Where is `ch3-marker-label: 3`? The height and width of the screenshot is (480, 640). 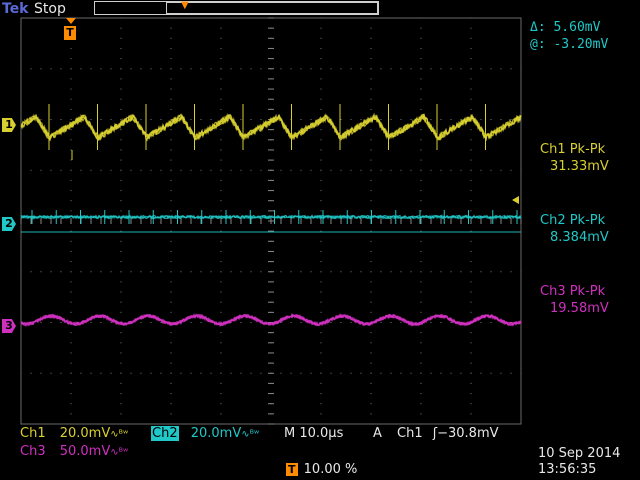
ch3-marker-label: 3 is located at coordinates (9, 325).